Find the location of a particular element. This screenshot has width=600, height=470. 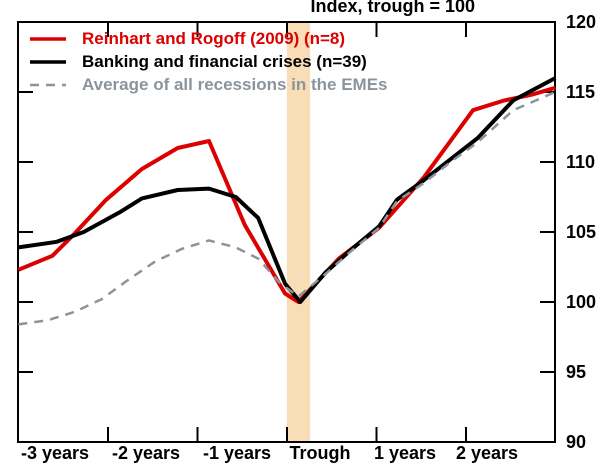

x-axis-label: -2 years is located at coordinates (146, 453).